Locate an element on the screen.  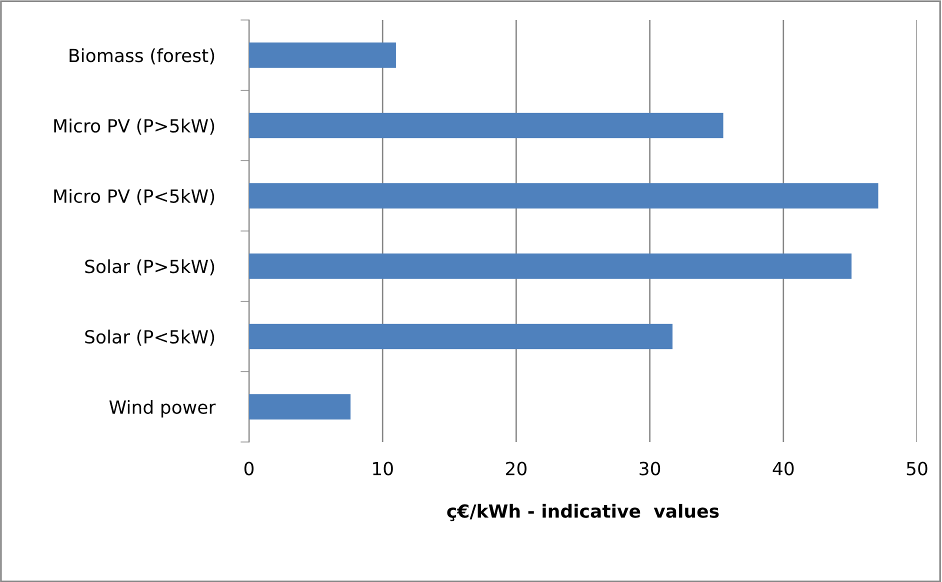
y-tick-label: Micro PV (P<5kW) is located at coordinates (134, 197).